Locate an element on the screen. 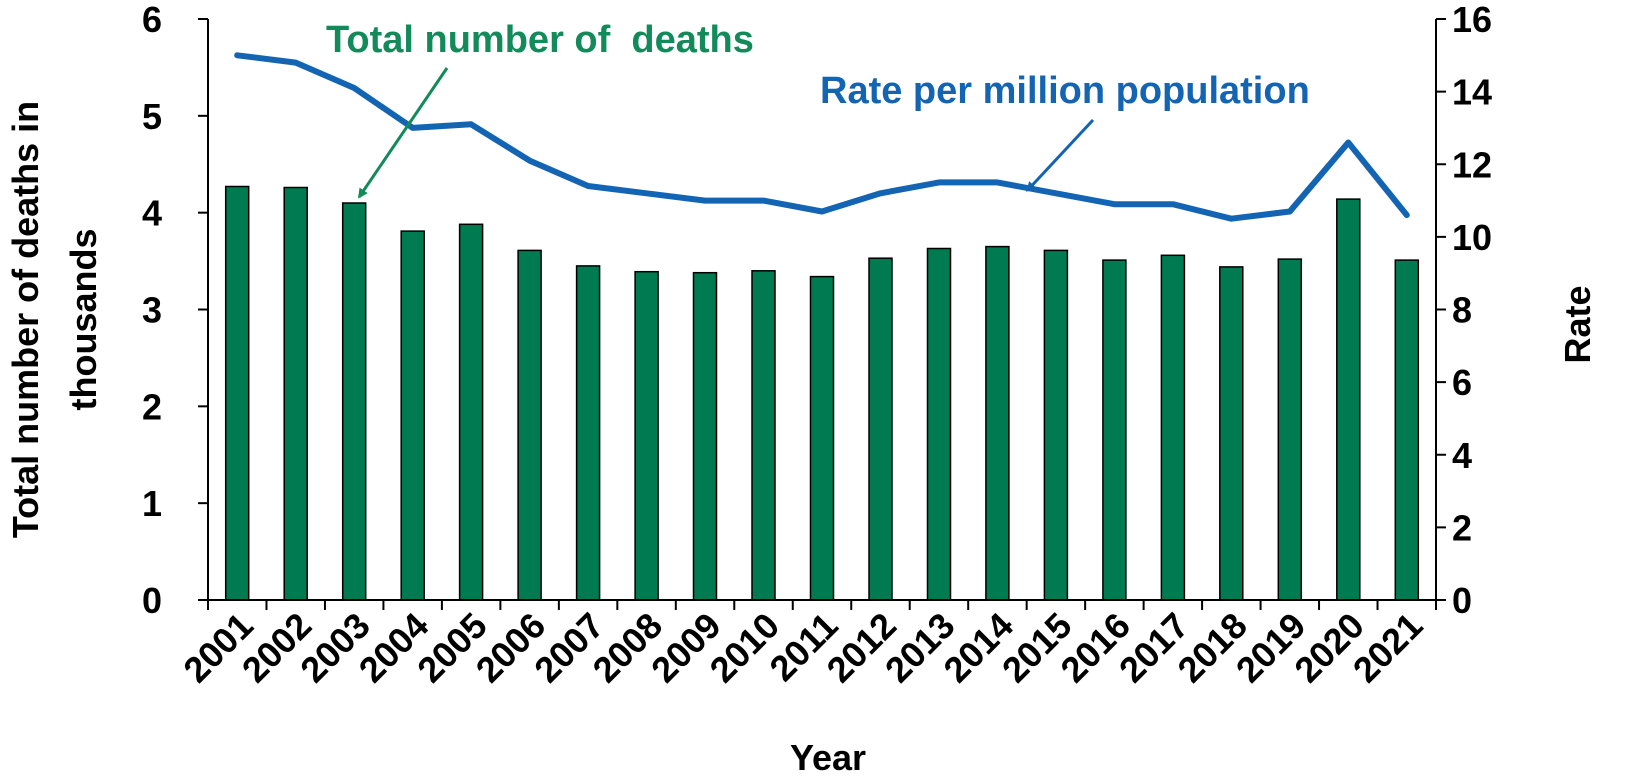 This screenshot has height=778, width=1627. bar-2007 is located at coordinates (588, 433).